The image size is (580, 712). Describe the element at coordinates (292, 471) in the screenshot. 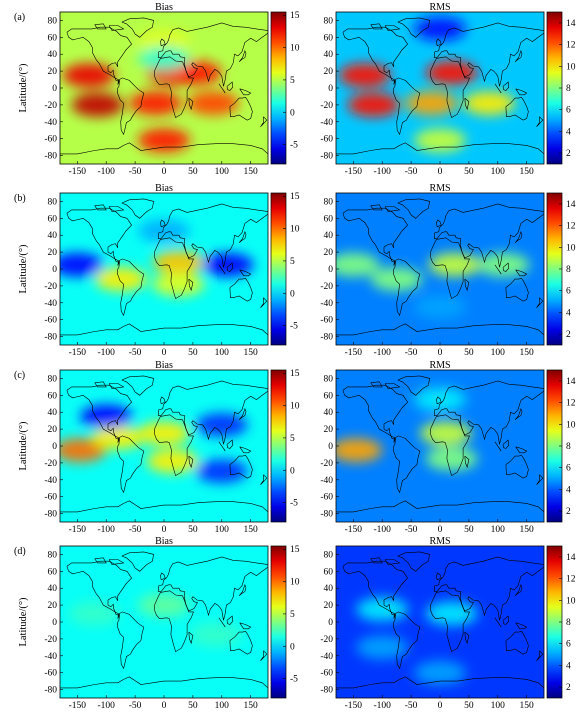

I see `colorbar-tick-label: 0` at that location.